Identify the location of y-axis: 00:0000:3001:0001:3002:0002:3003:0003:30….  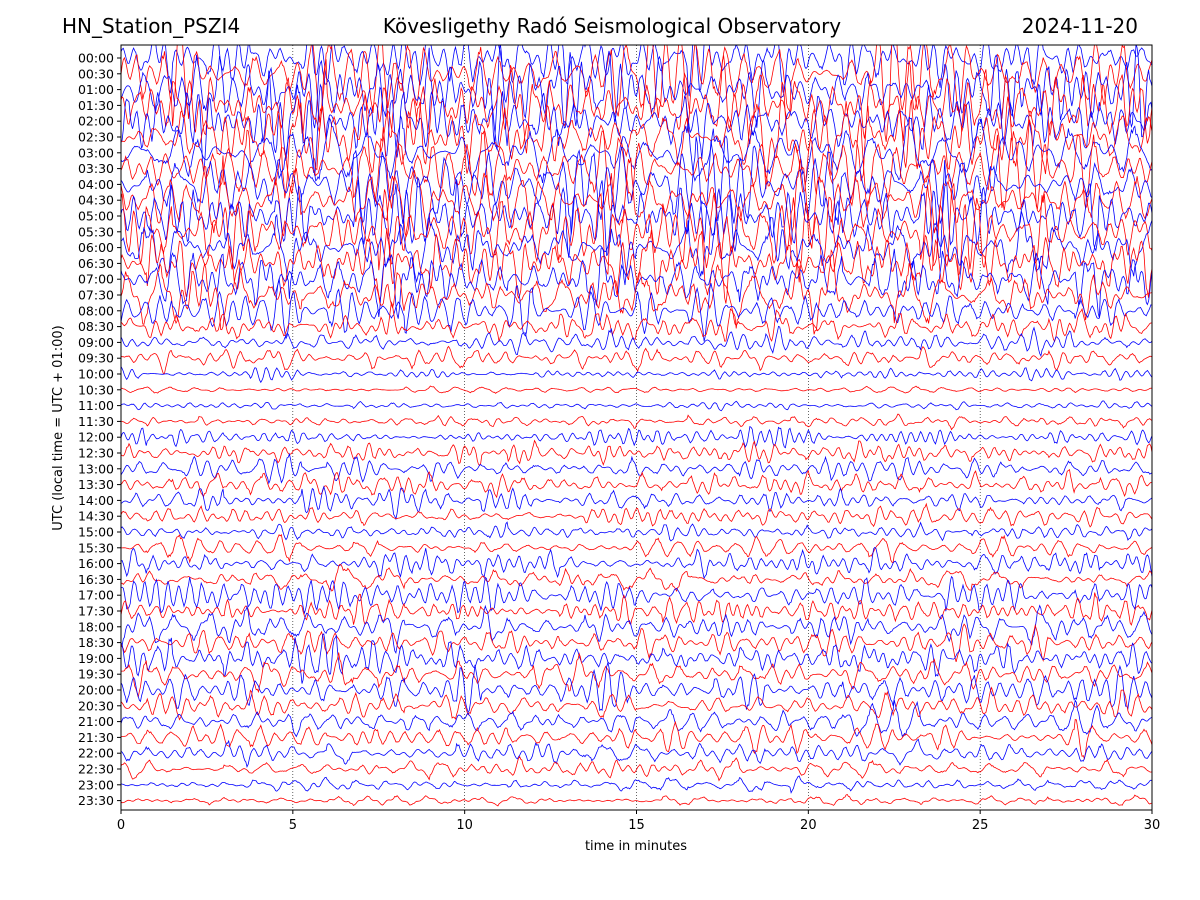
(99, 429).